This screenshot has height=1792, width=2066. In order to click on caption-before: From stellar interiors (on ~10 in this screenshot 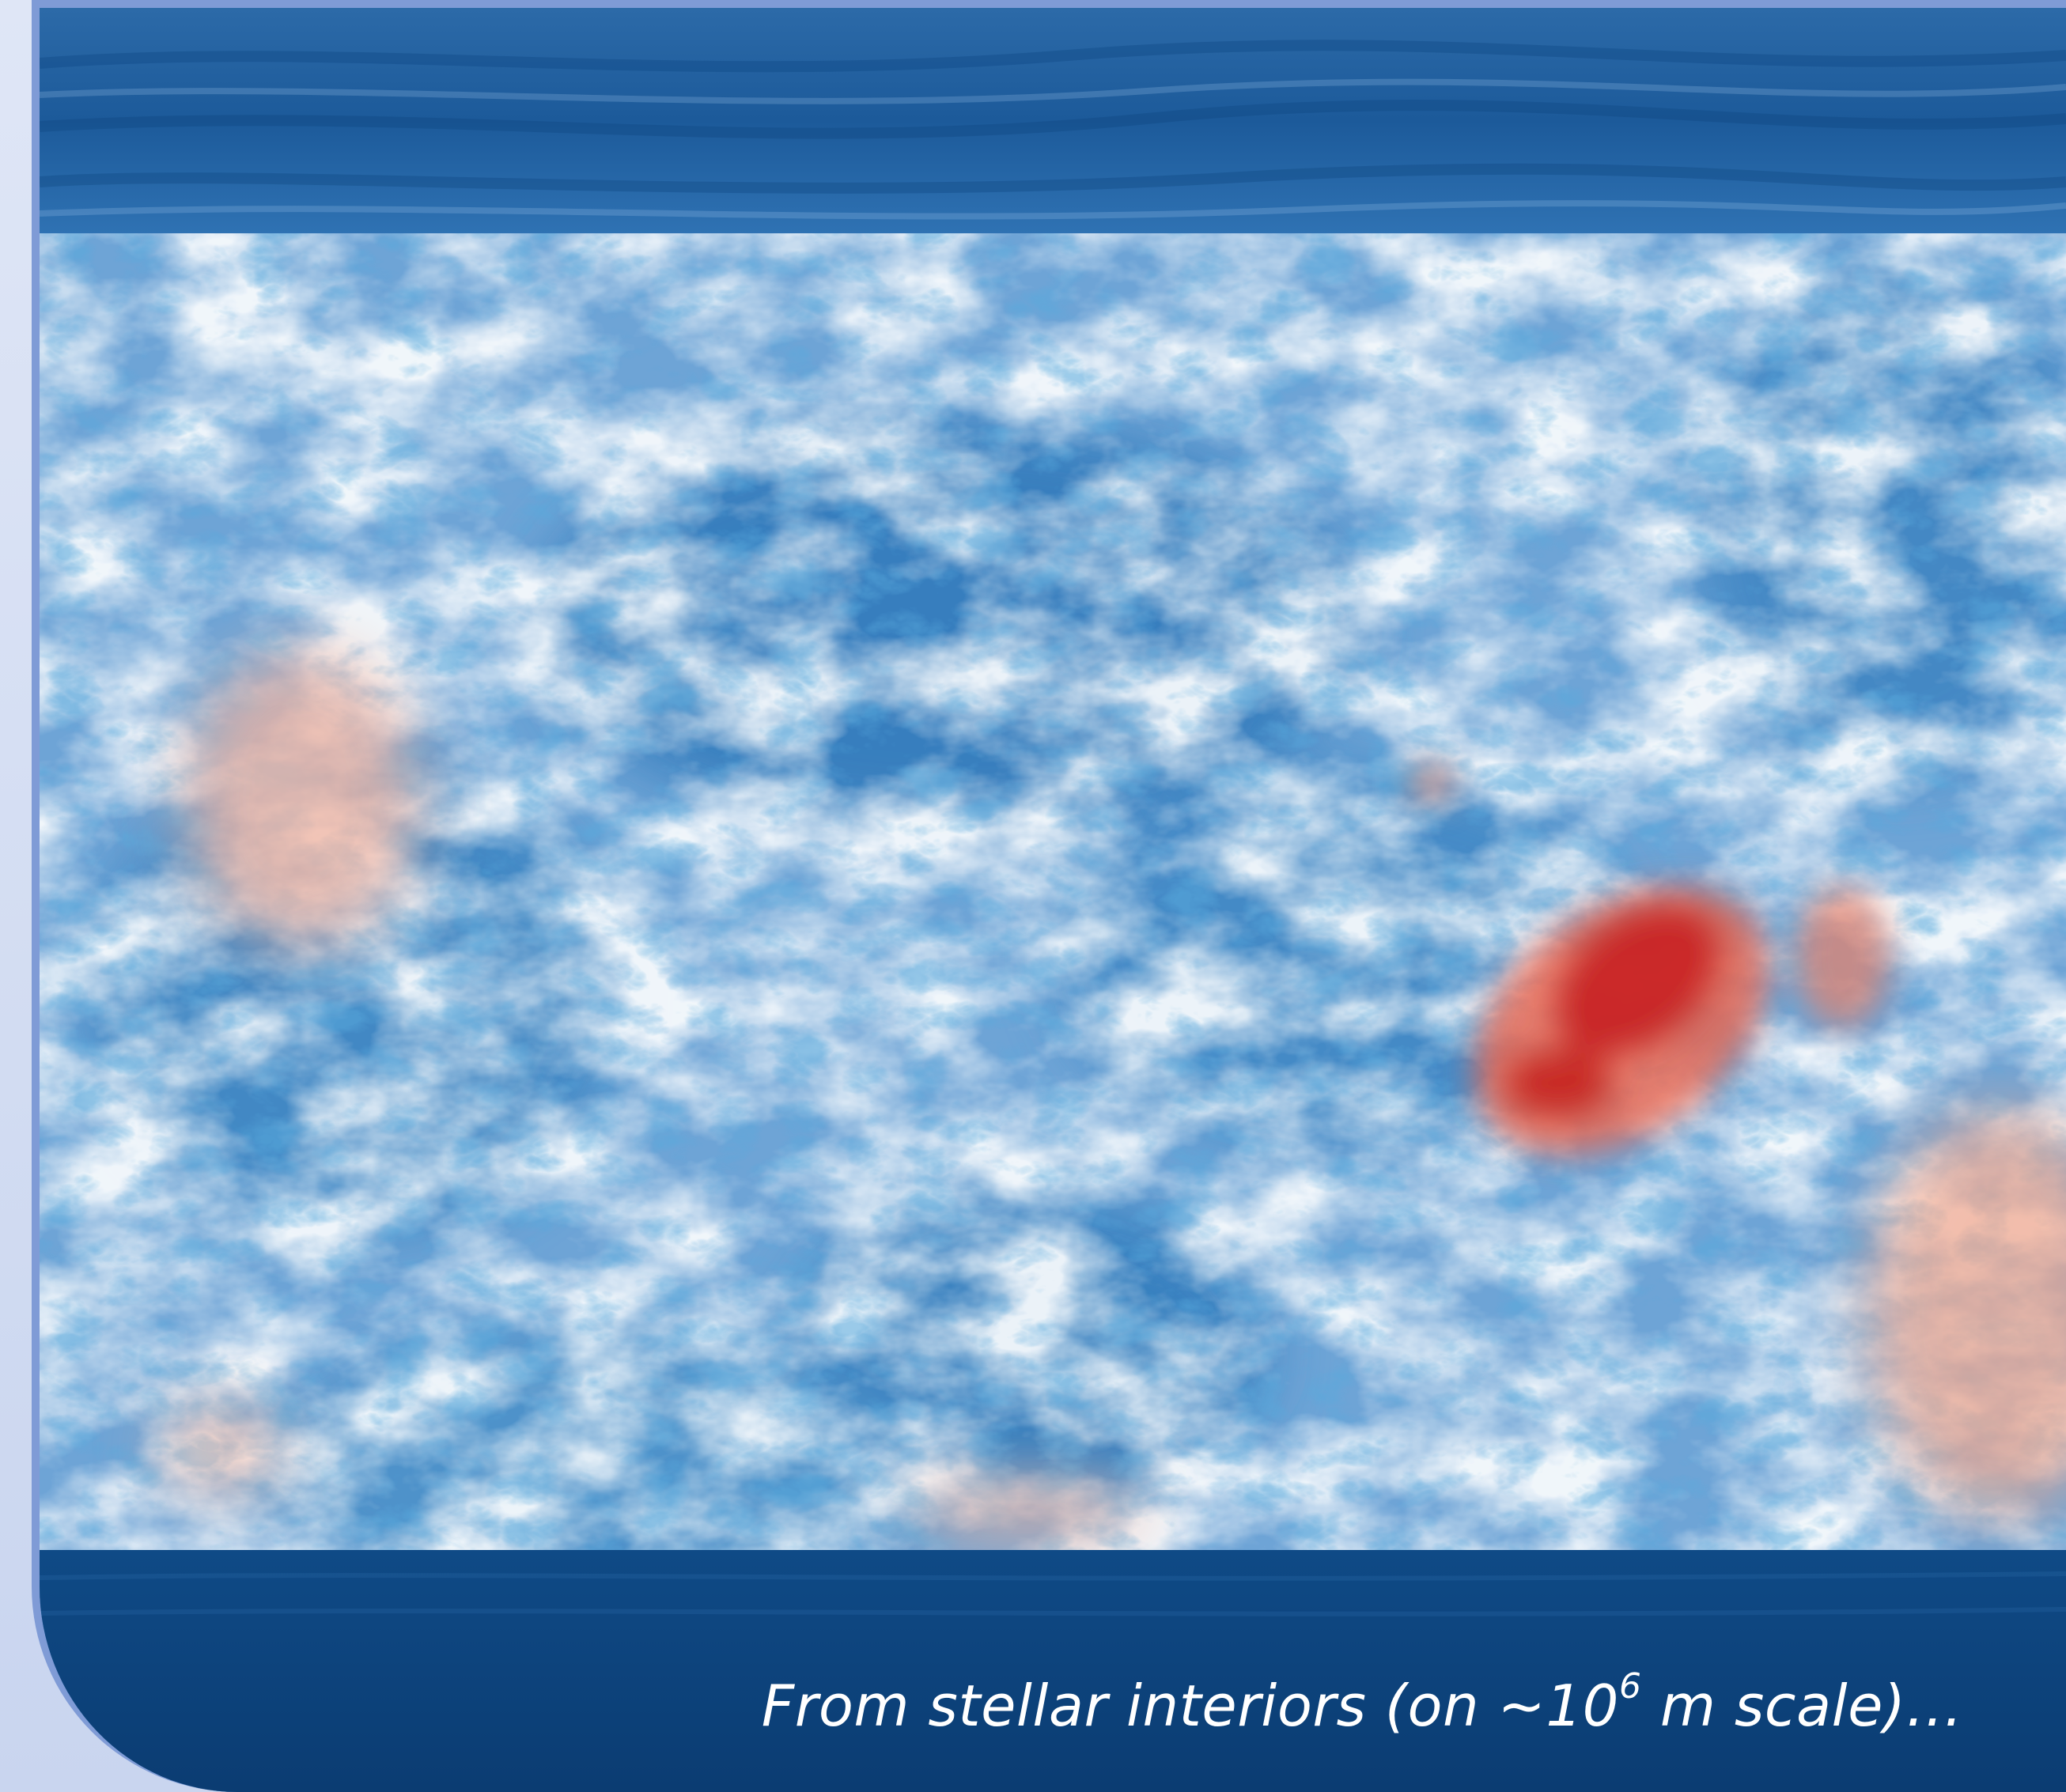, I will do `click(1190, 1706)`.